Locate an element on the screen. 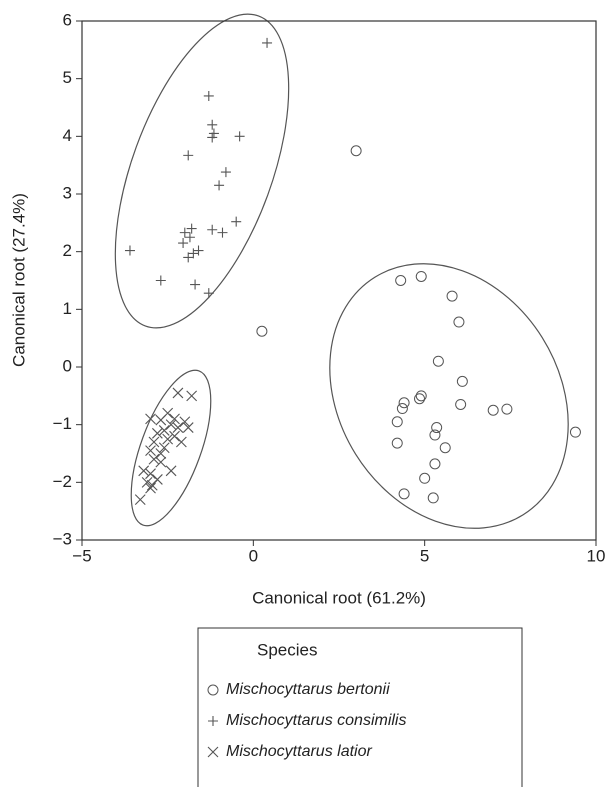  y-tick-label: −1 is located at coordinates (62, 423).